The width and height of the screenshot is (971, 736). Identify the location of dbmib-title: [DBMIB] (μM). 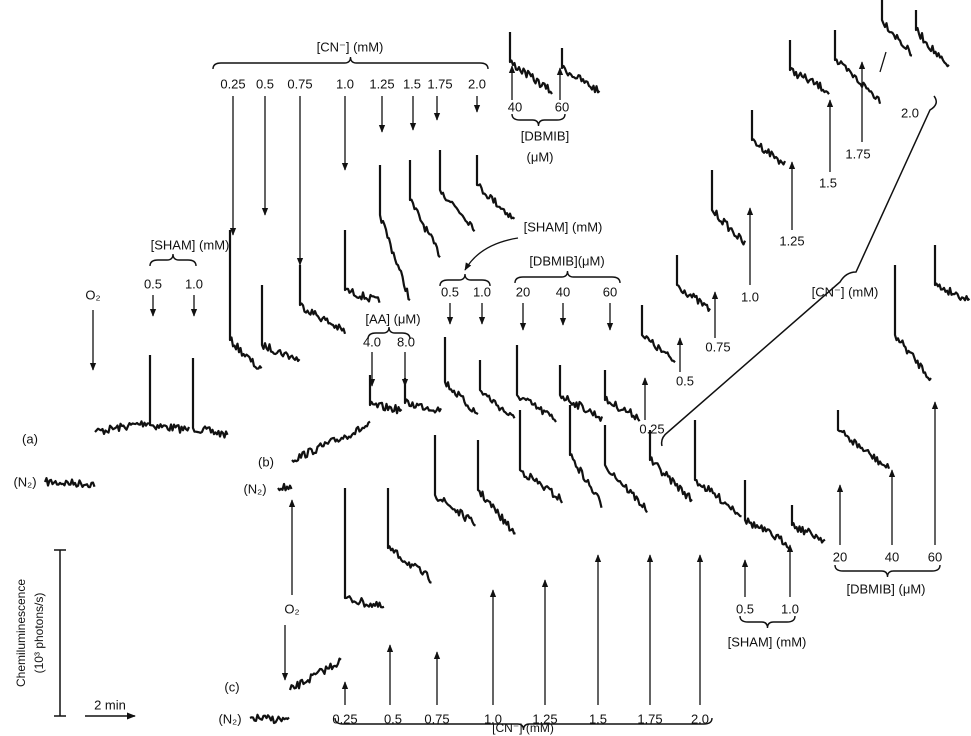
(886, 588).